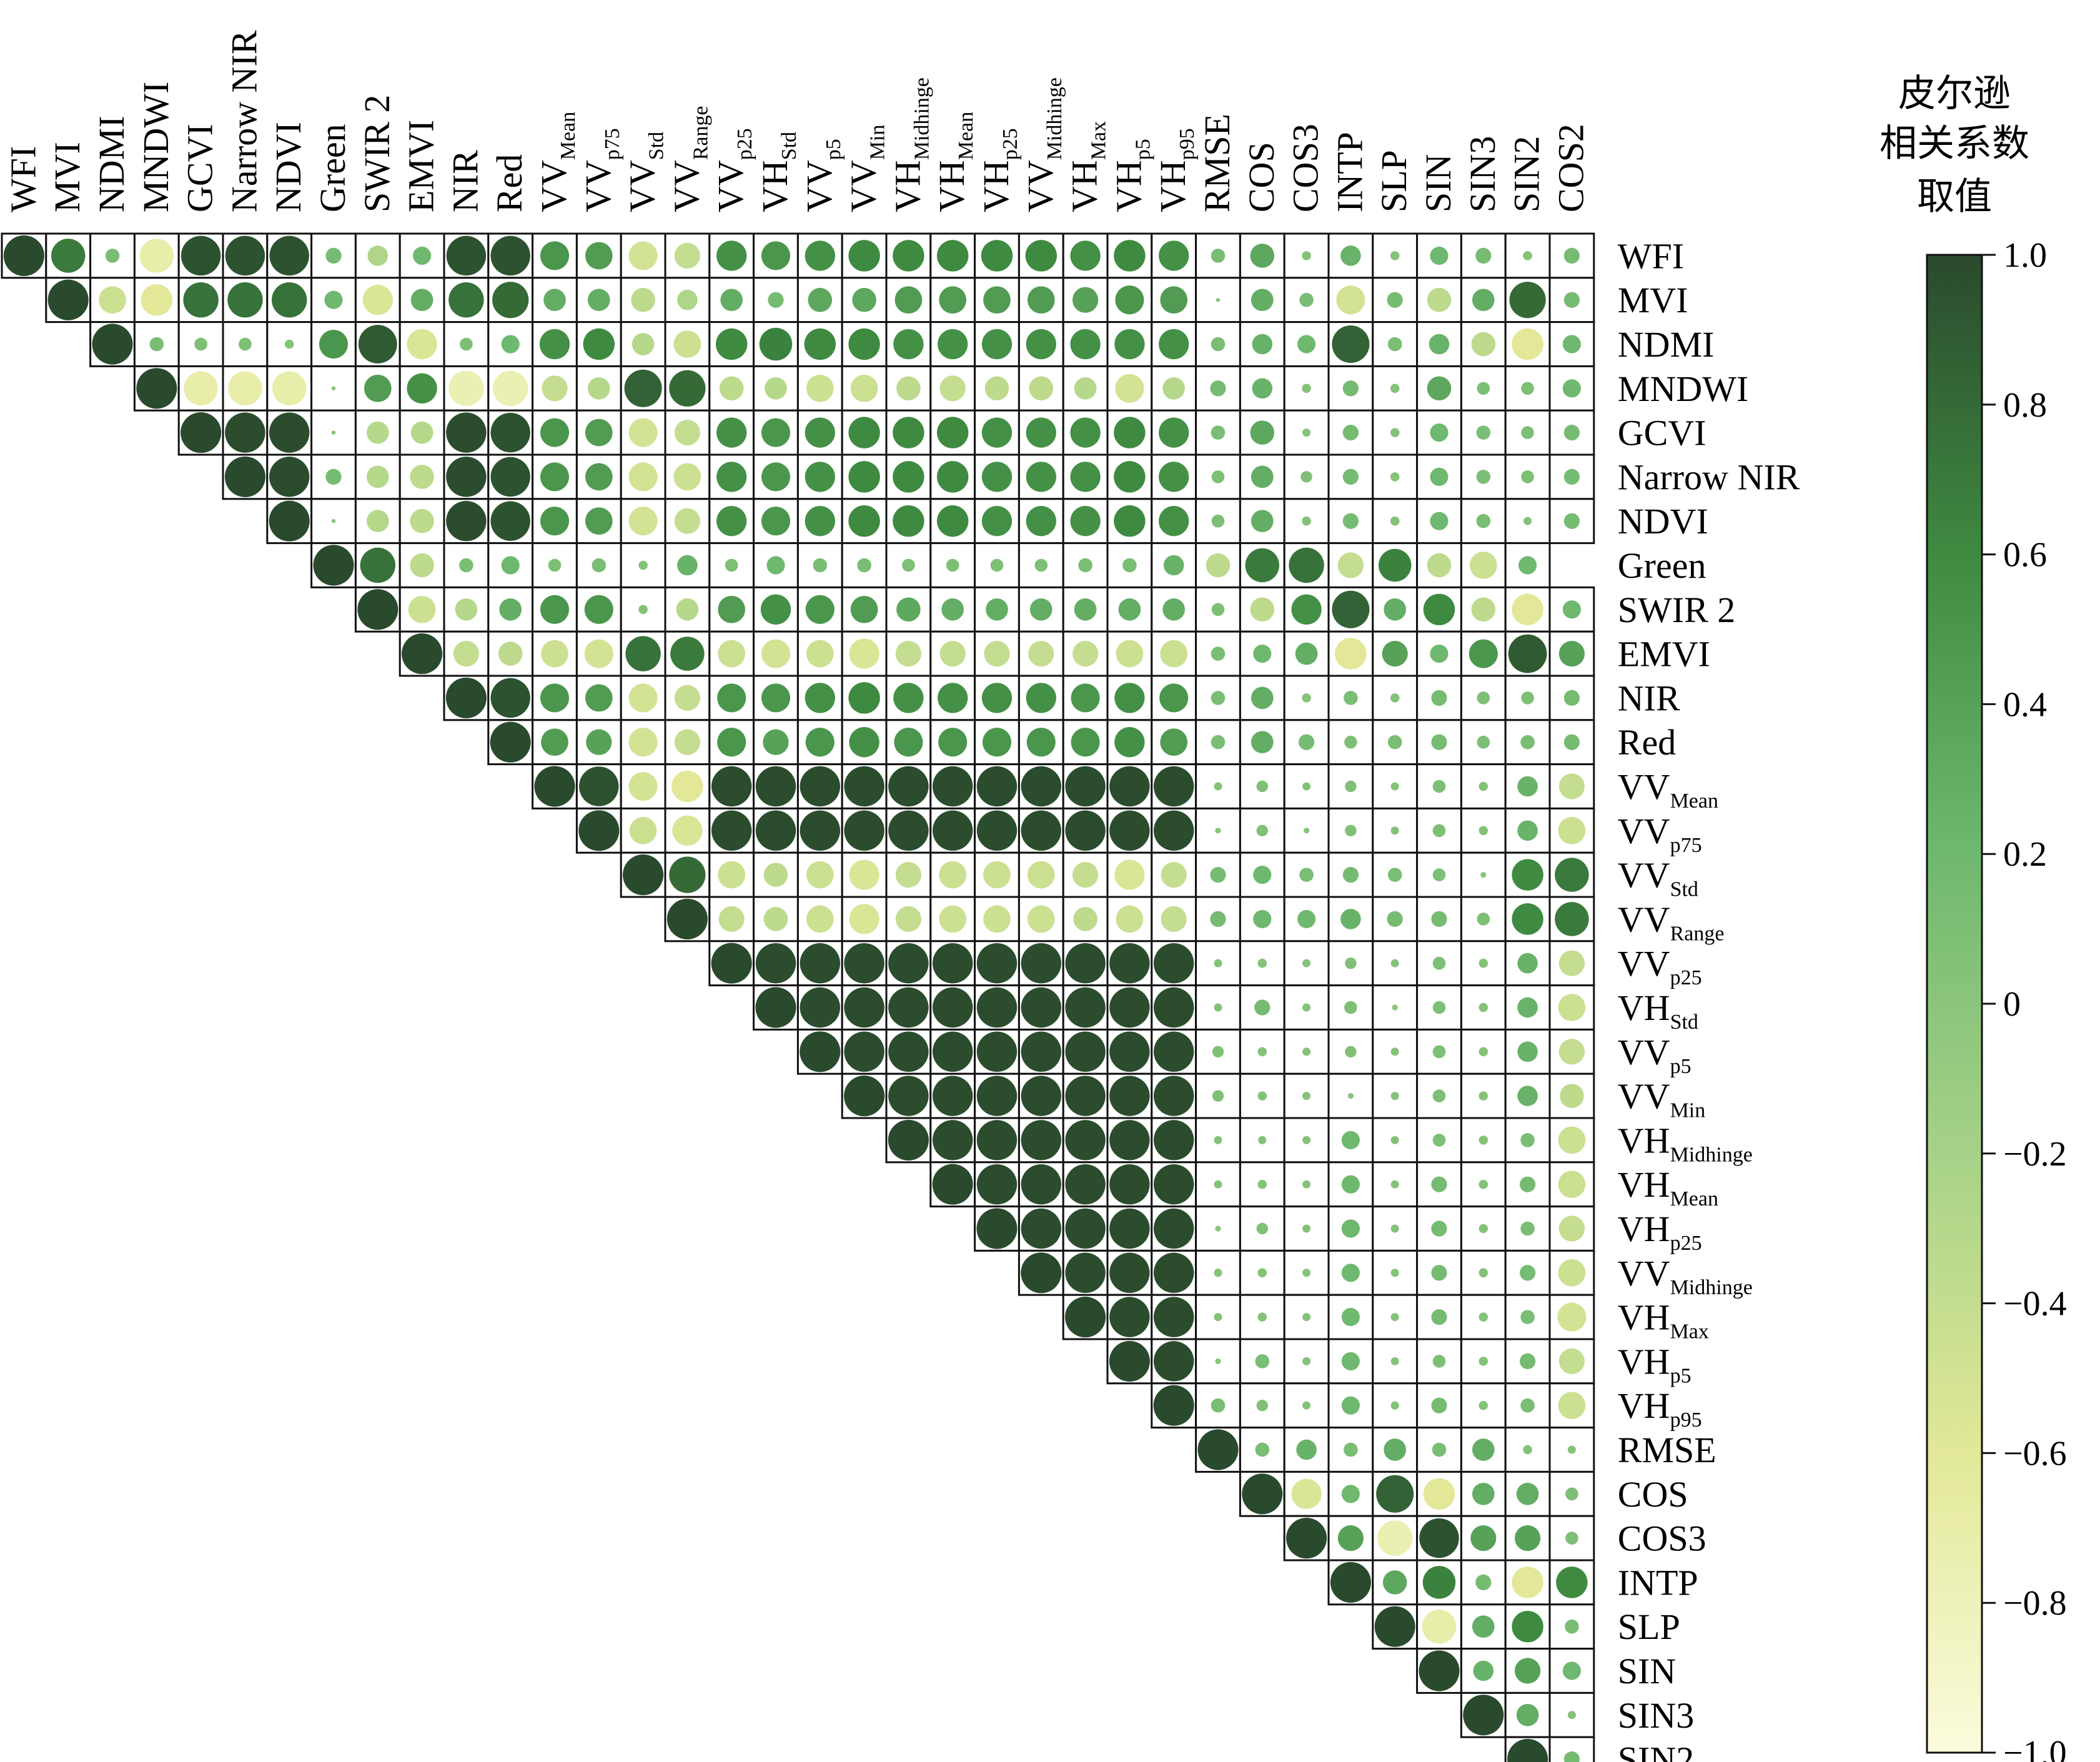  I want to click on row-label: SIN2, so click(1656, 1751).